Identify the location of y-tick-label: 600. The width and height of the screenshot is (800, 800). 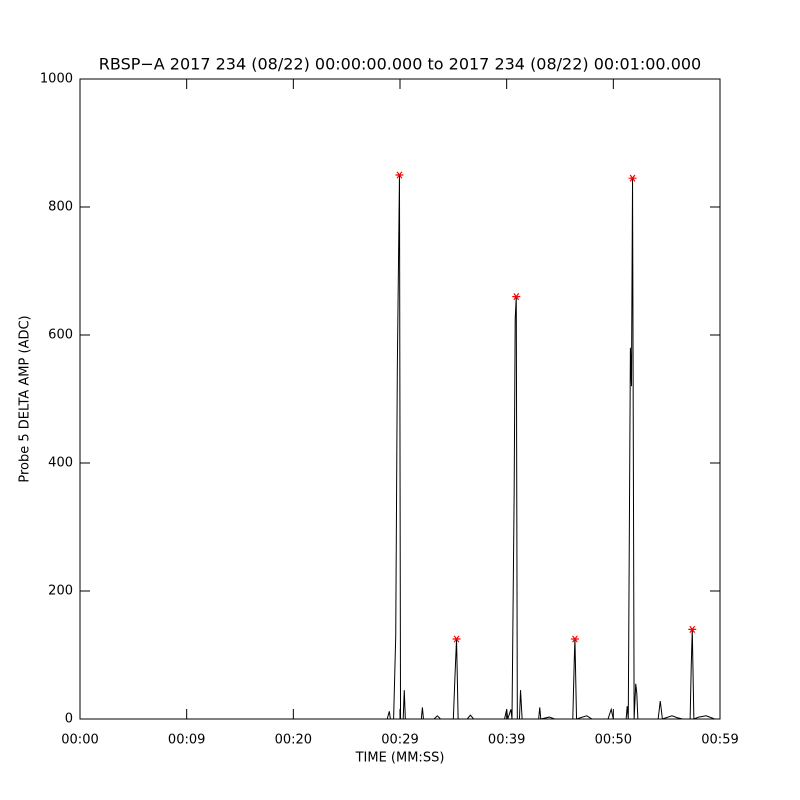
(60, 335).